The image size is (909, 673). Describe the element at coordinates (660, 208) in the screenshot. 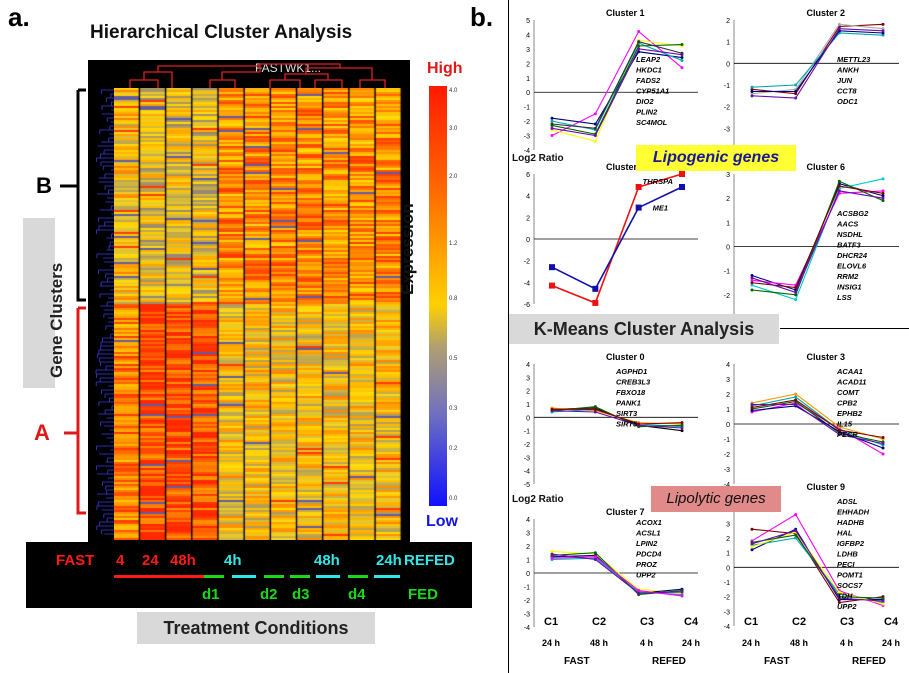

I see `gene-label: ME1` at that location.